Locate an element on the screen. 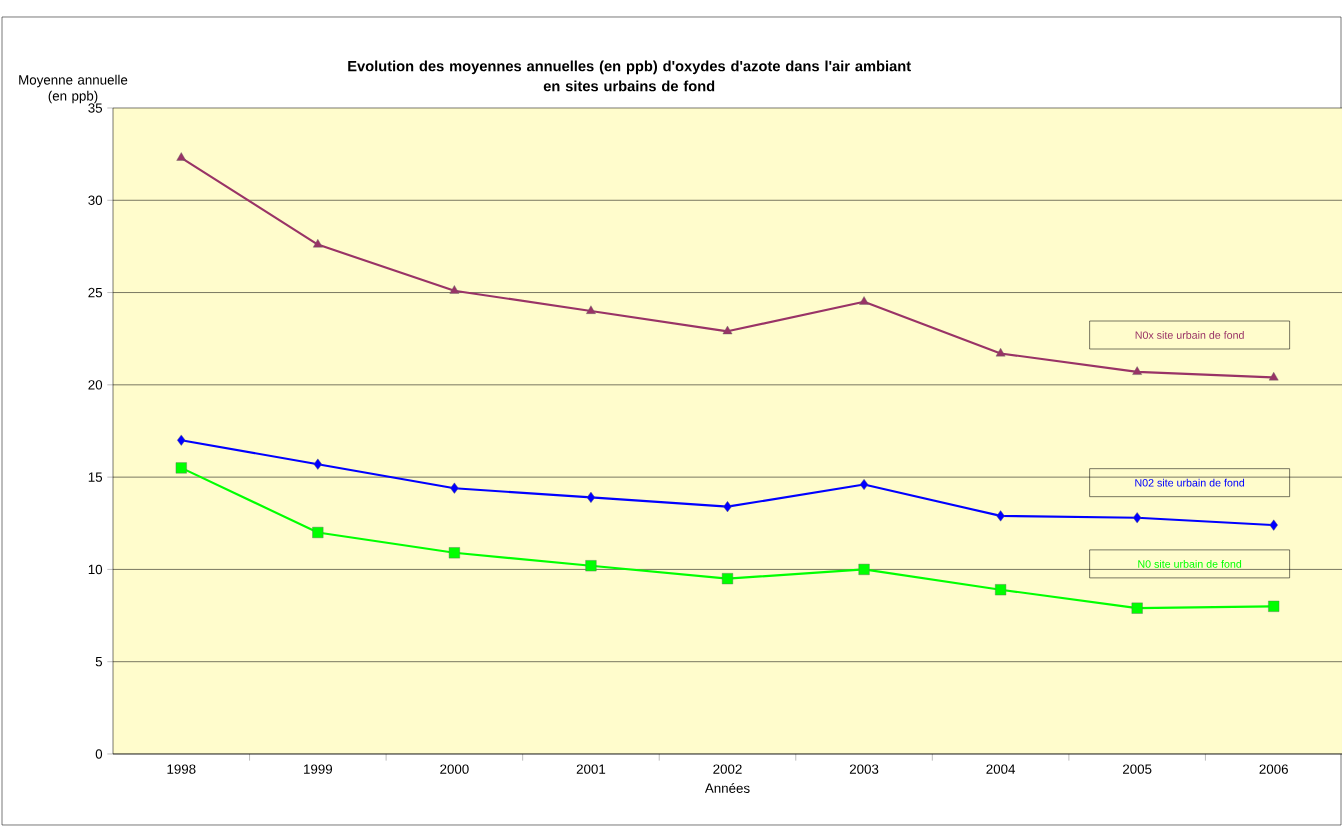 The image size is (1343, 827). x-tick-label: 1999 is located at coordinates (318, 769).